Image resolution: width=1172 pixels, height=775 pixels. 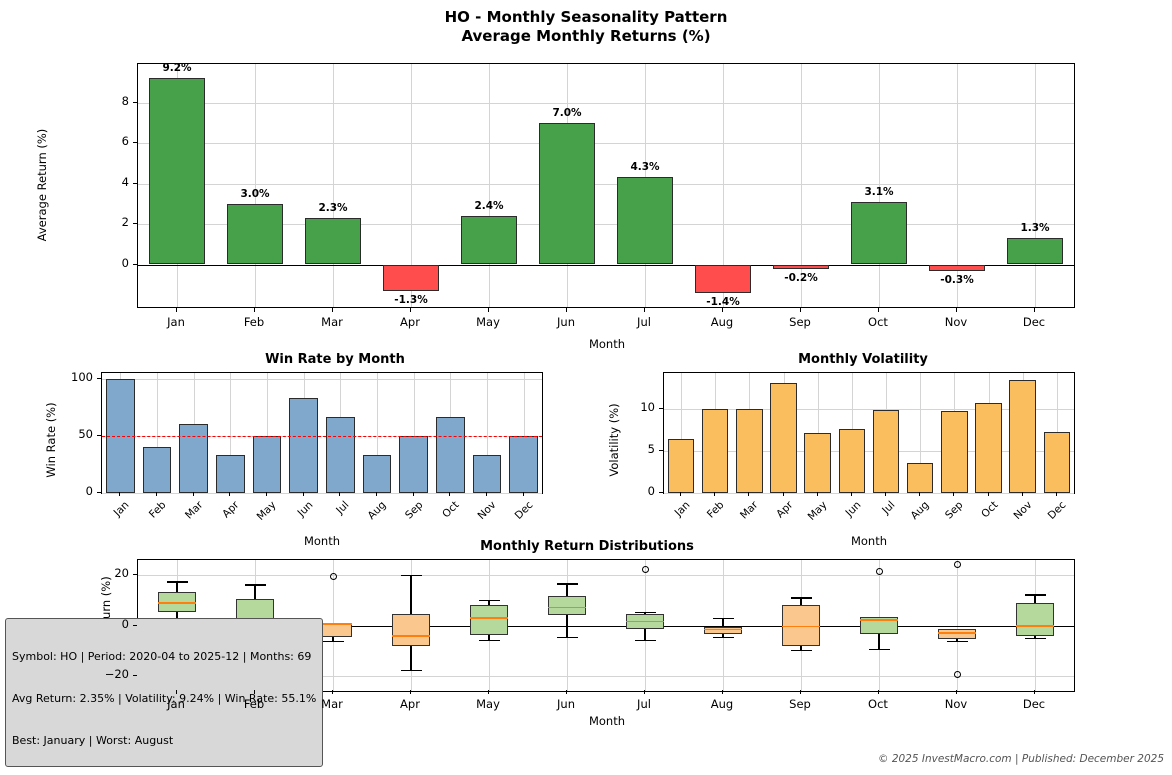 I want to click on box-mar-whisker-cap-low, so click(x=333, y=641).